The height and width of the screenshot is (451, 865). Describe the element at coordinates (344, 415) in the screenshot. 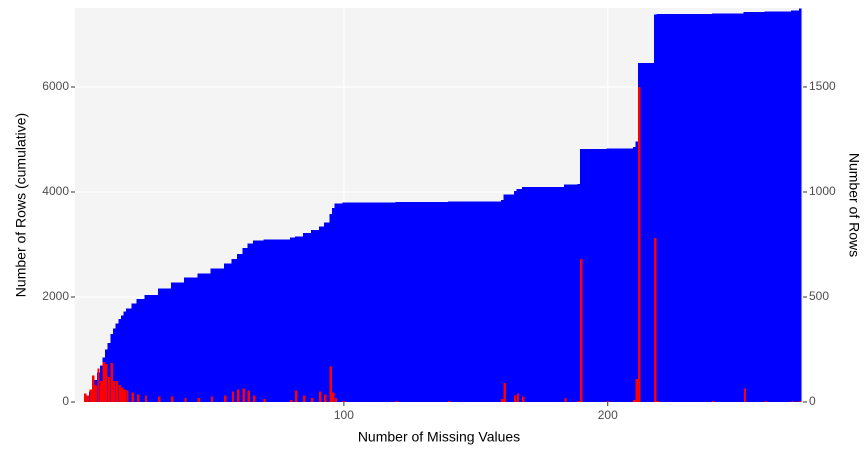

I see `x-tick-label: 100` at that location.